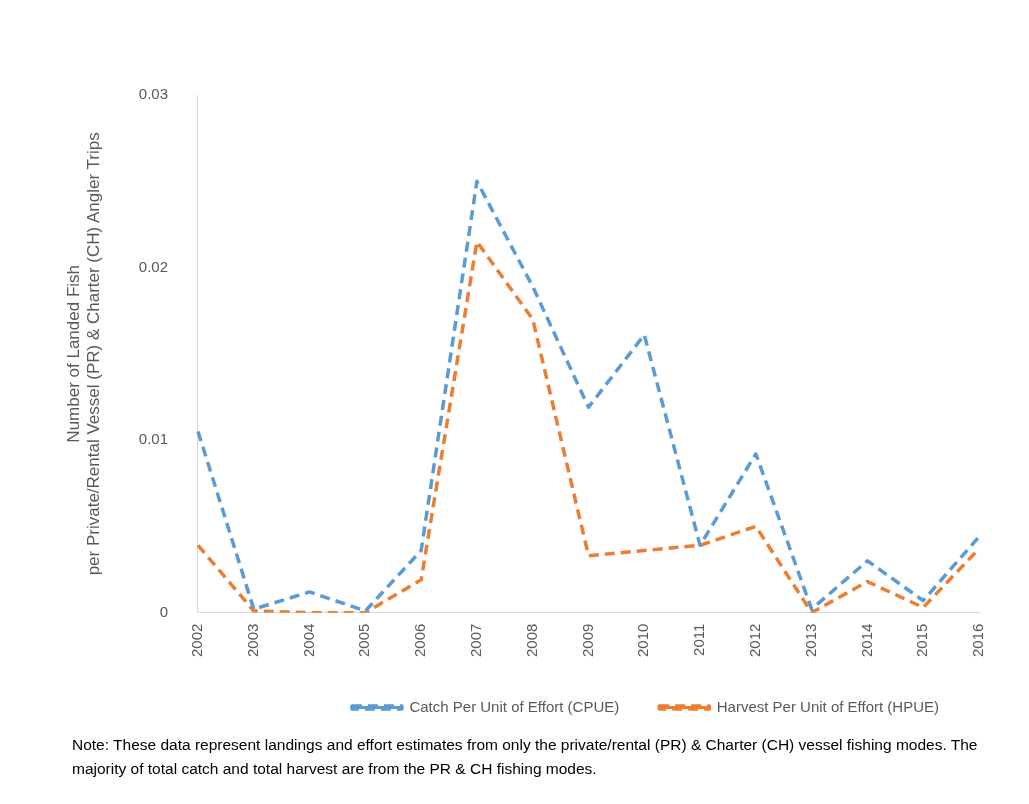 The width and height of the screenshot is (1029, 804). Describe the element at coordinates (420, 640) in the screenshot. I see `x-tick-label: 2006` at that location.